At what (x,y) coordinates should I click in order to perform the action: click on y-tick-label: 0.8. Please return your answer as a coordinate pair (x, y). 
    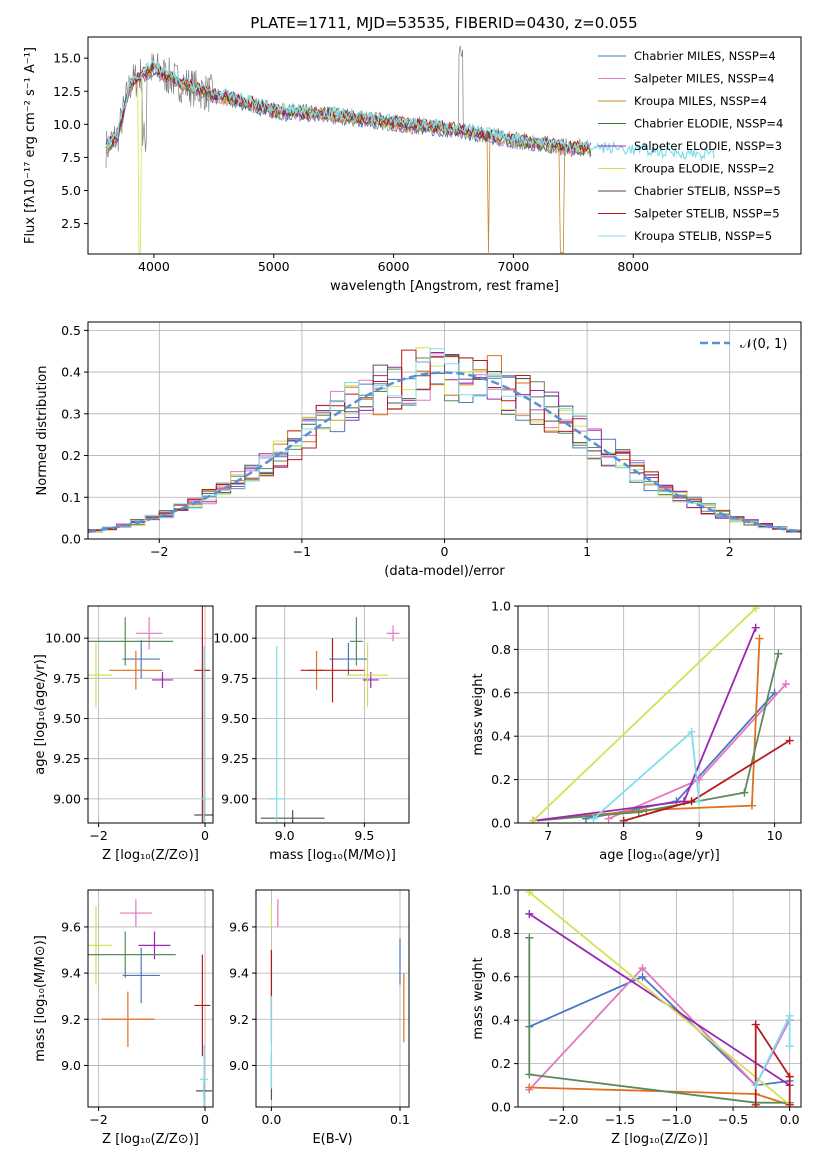
    Looking at the image, I should click on (501, 649).